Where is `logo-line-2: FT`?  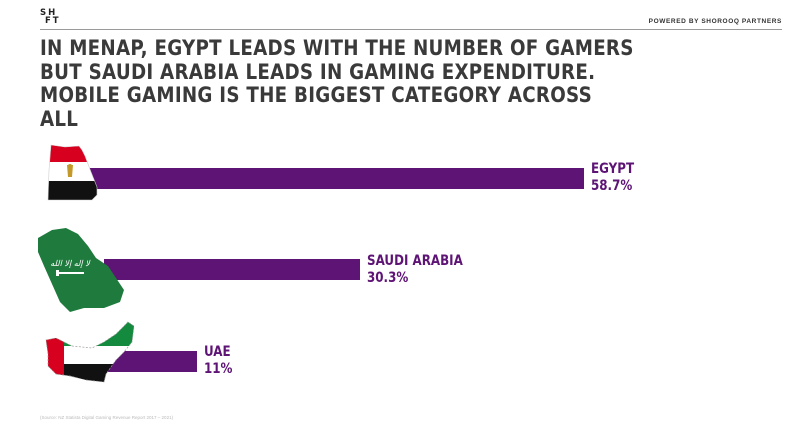 logo-line-2: FT is located at coordinates (53, 21).